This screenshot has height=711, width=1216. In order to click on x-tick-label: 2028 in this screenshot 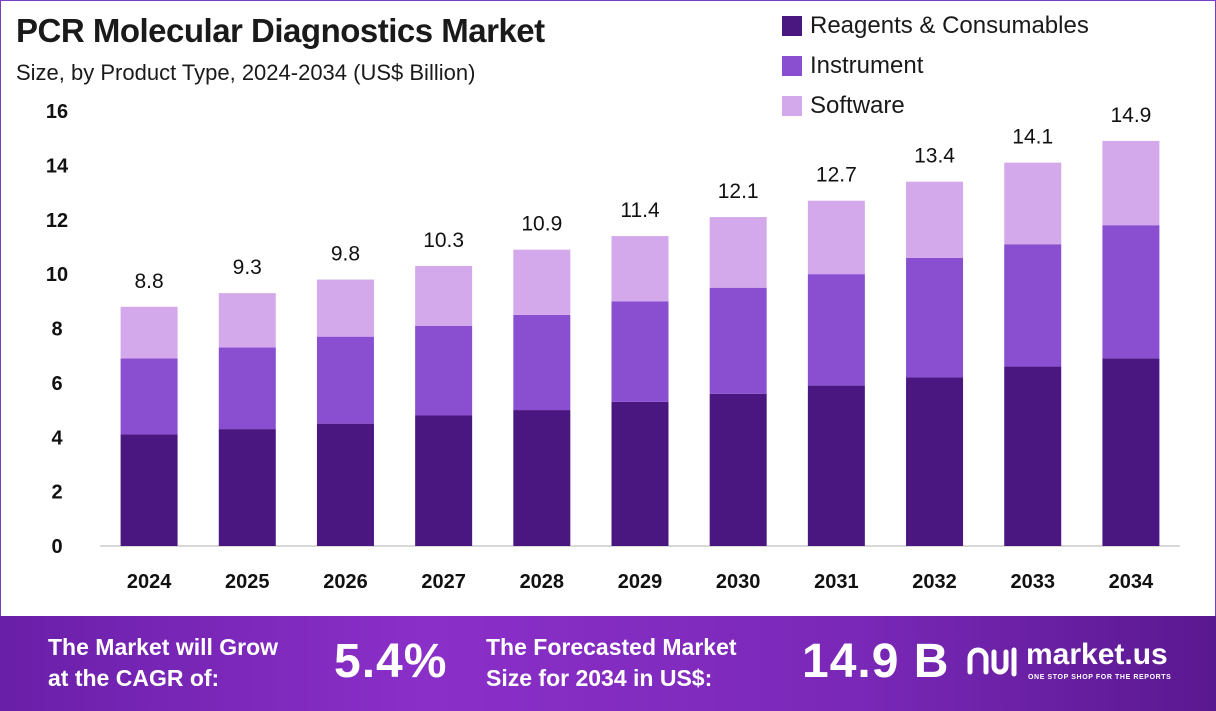, I will do `click(542, 582)`.